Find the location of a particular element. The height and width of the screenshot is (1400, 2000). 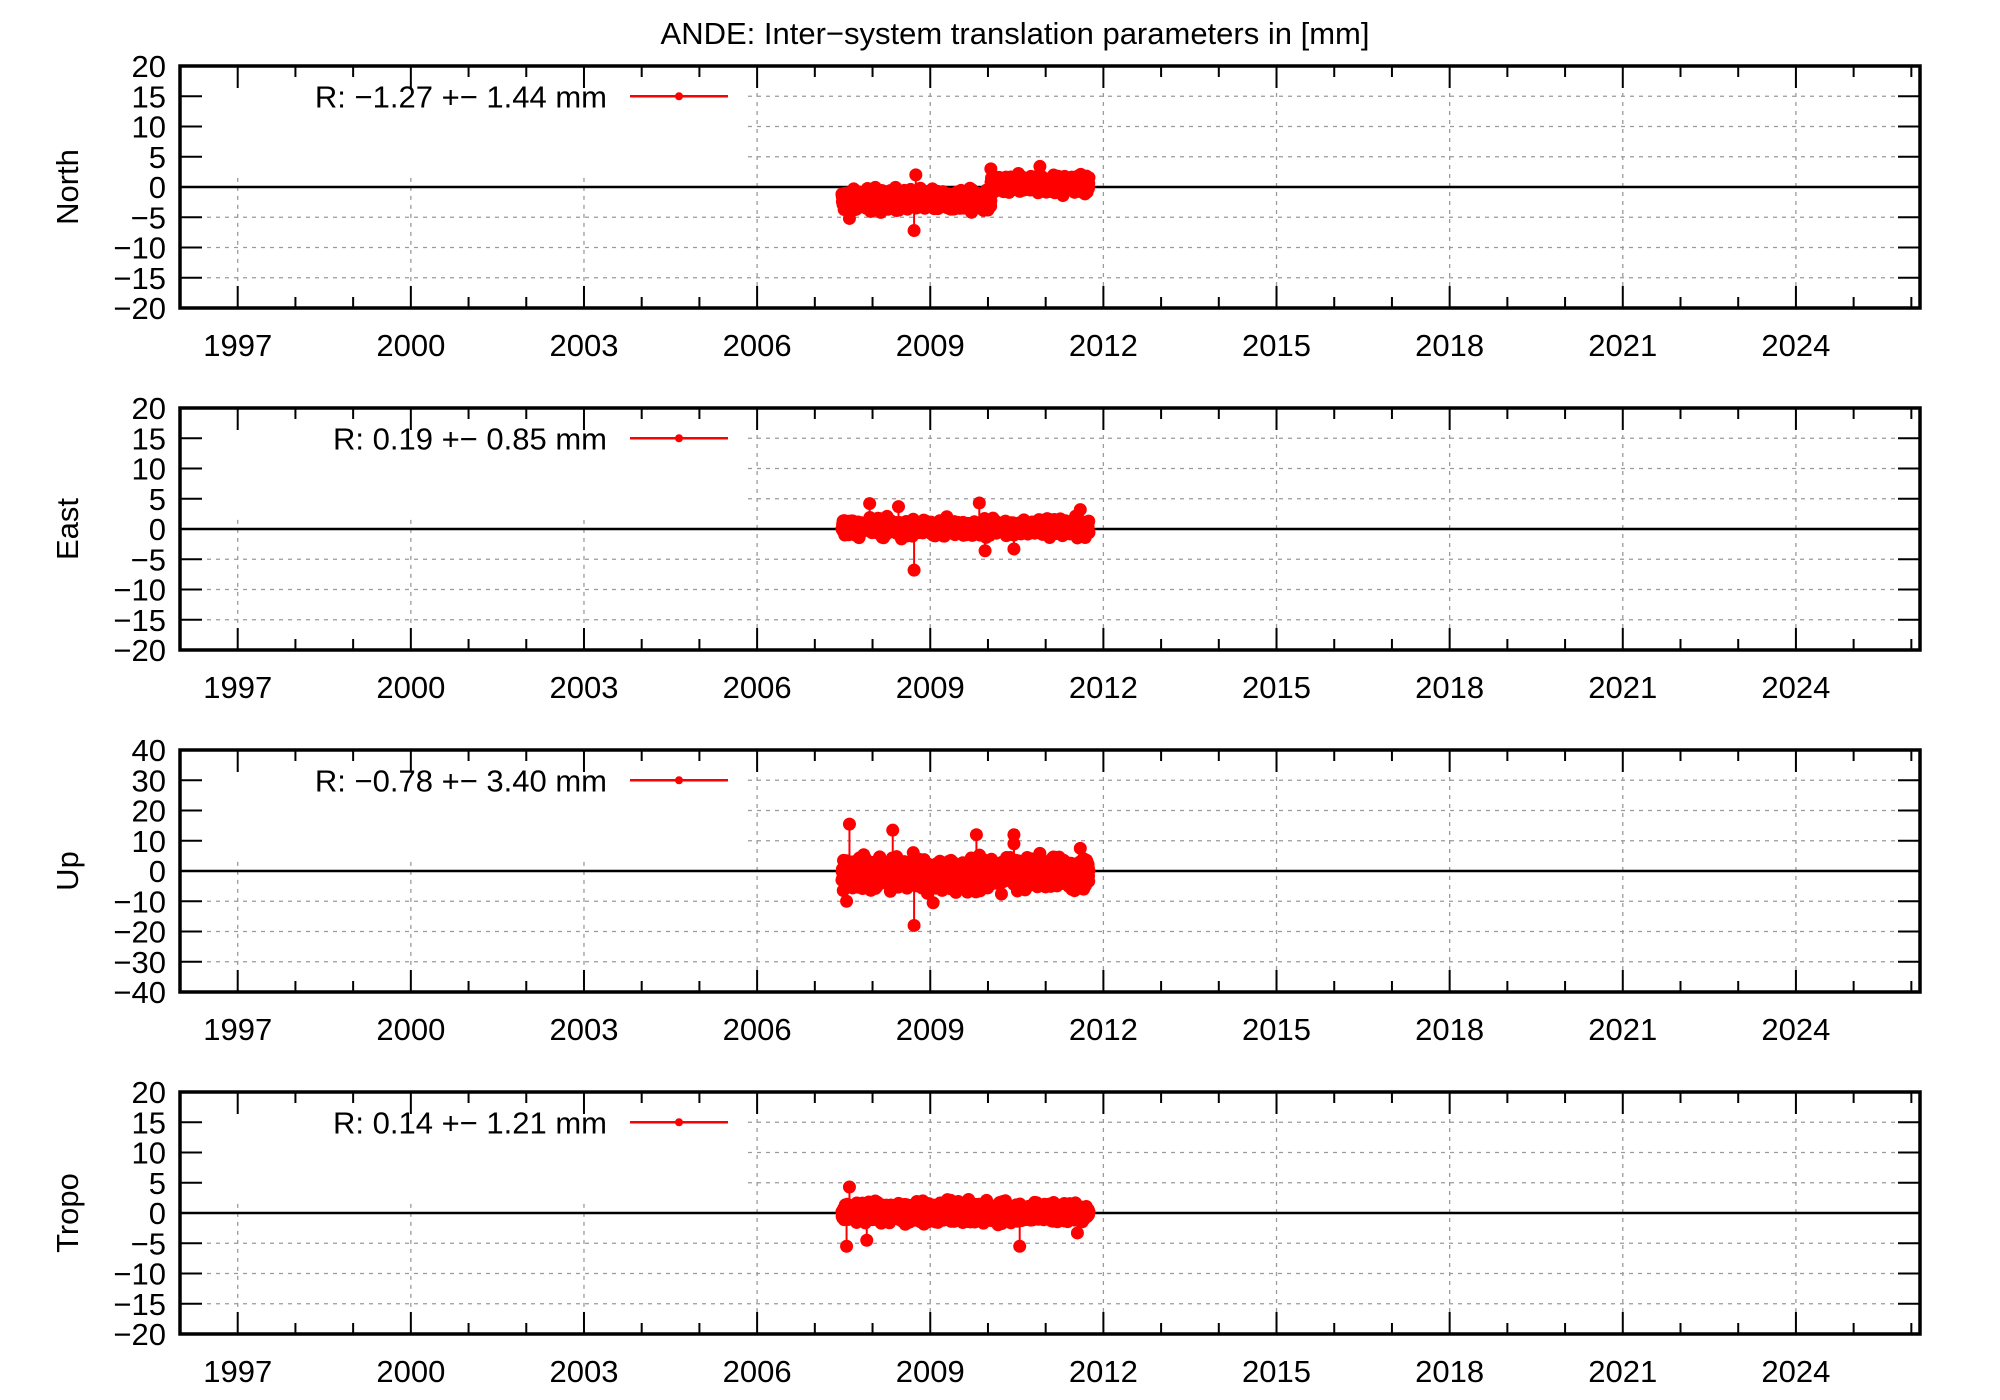

legend: R: 0.14 +− 1.21 mm is located at coordinates (530, 1122).